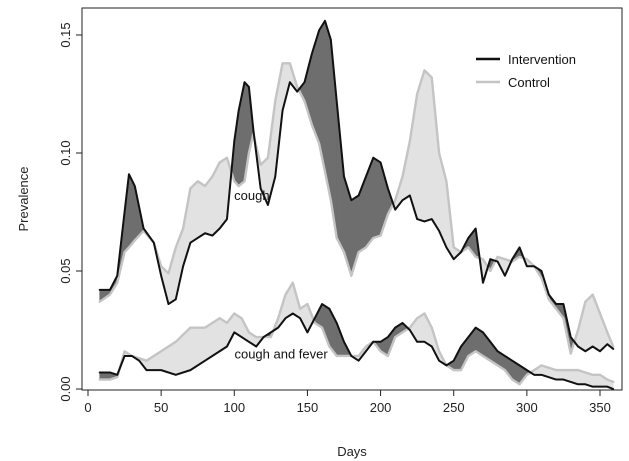  What do you see at coordinates (381, 407) in the screenshot?
I see `x-tick-label-200: 200` at bounding box center [381, 407].